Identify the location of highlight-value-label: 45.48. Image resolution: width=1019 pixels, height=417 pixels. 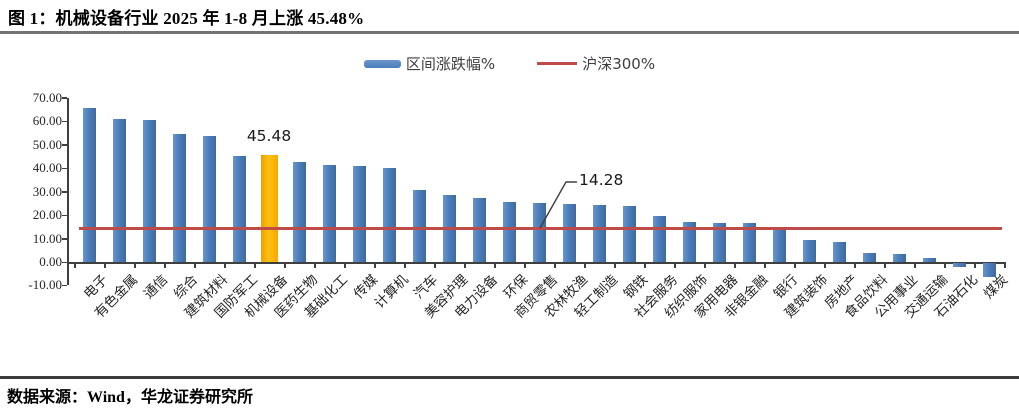
(269, 136).